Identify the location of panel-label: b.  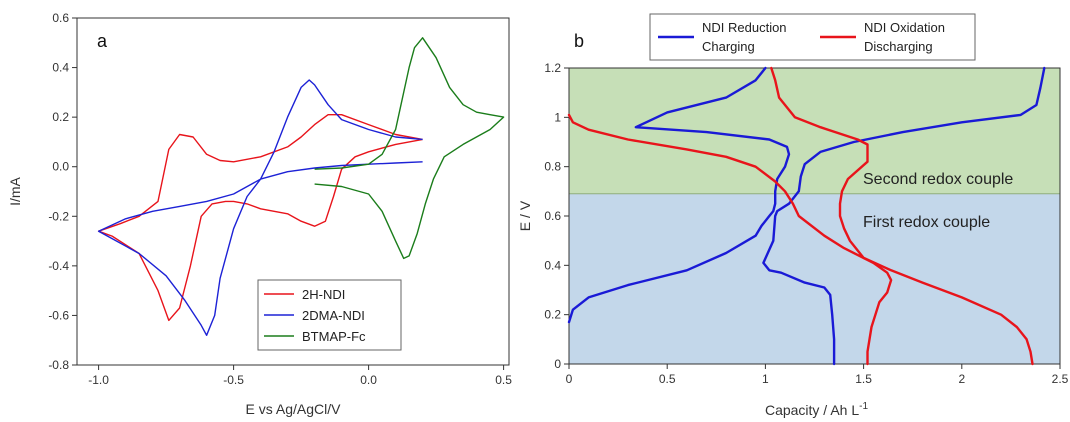
(579, 41).